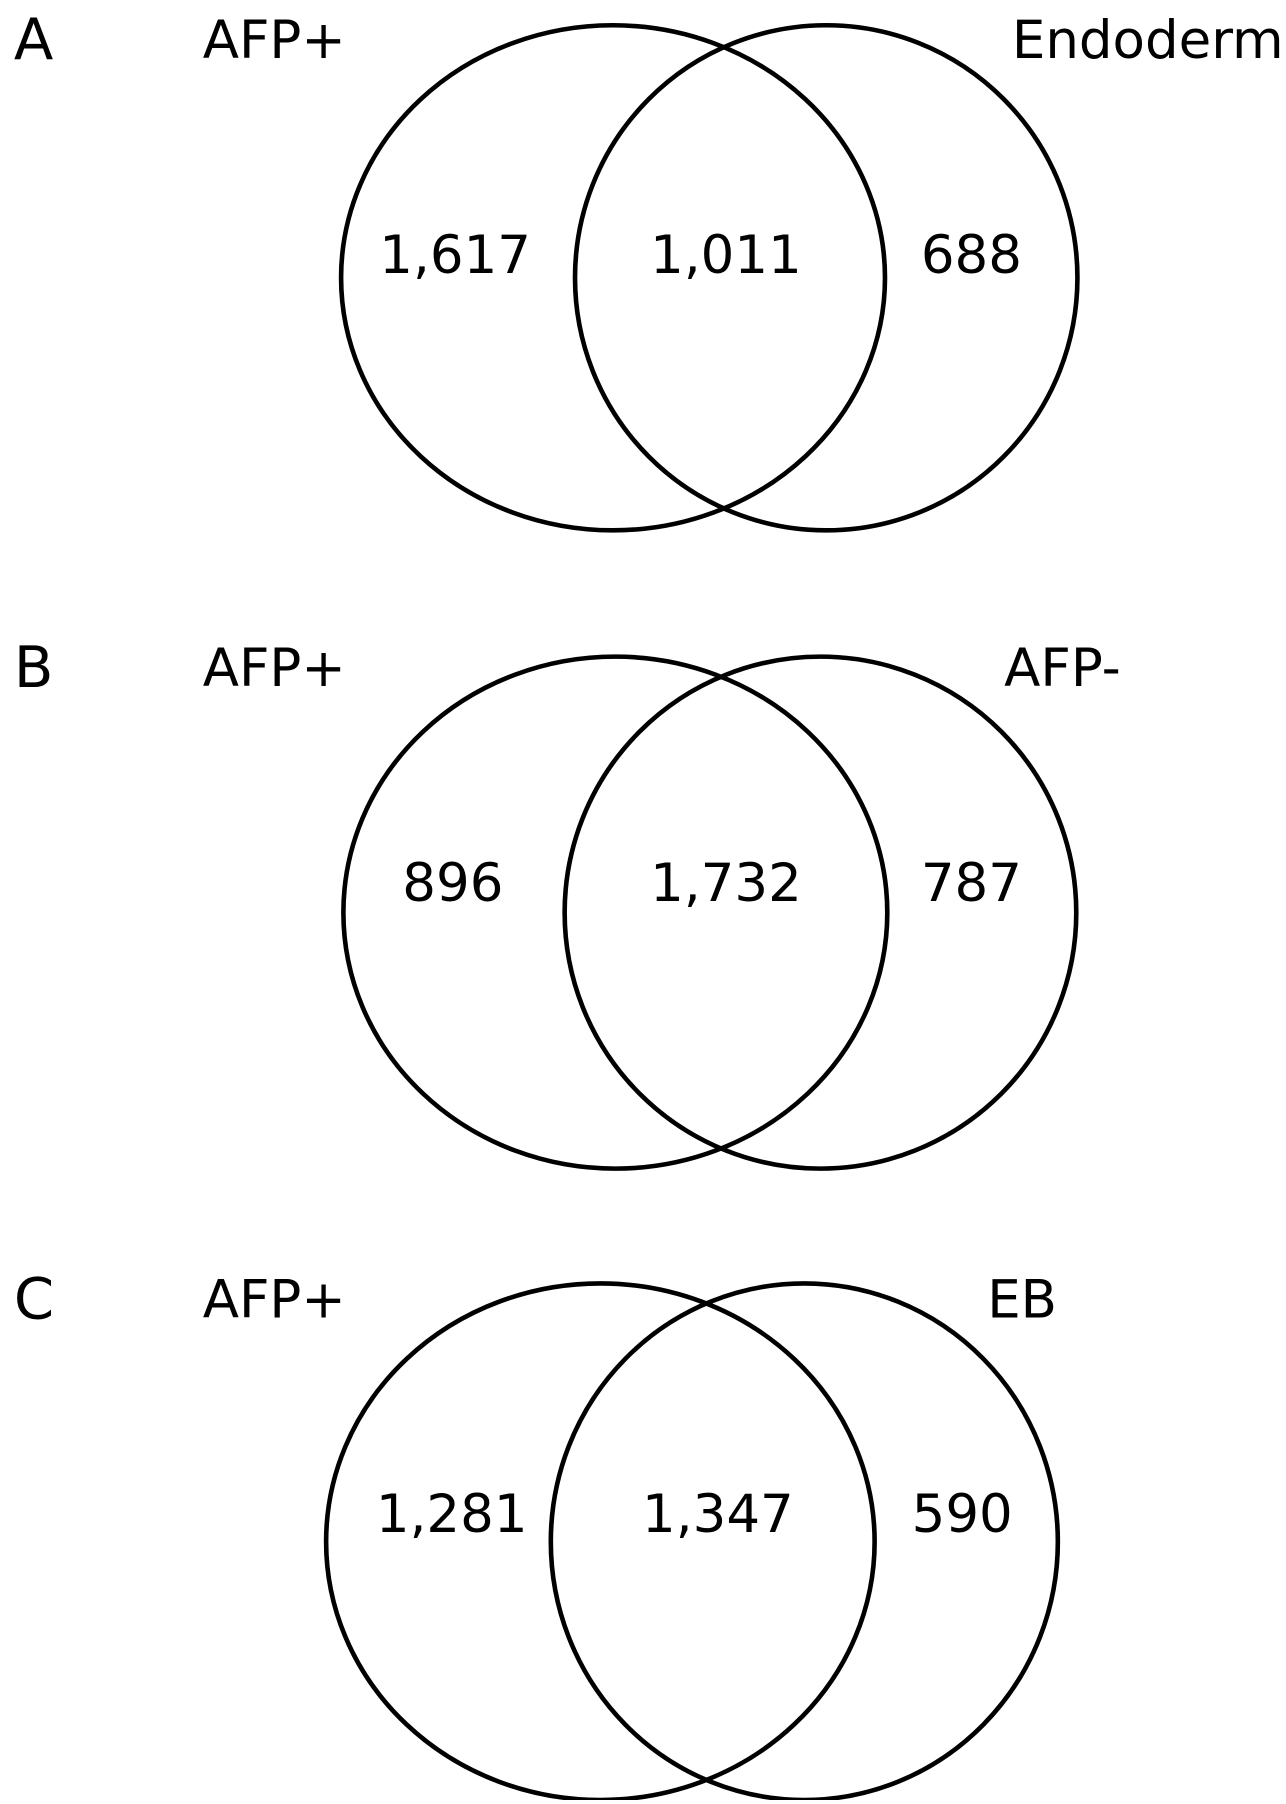 The width and height of the screenshot is (1286, 1804). Describe the element at coordinates (33, 39) in the screenshot. I see `panel-label: A` at that location.